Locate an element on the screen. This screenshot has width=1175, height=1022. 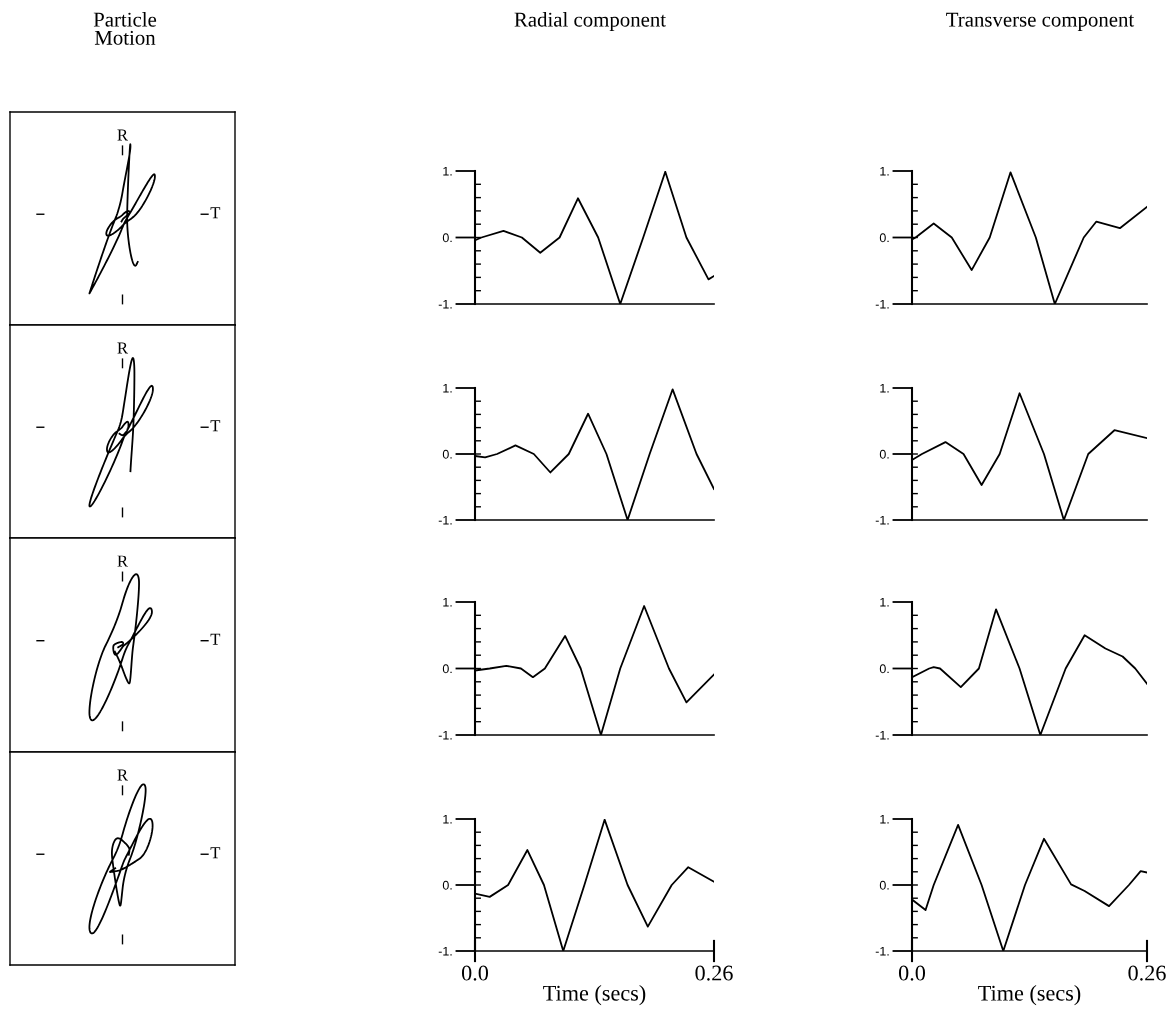
chart-title: Transverse component is located at coordinates (1040, 21).